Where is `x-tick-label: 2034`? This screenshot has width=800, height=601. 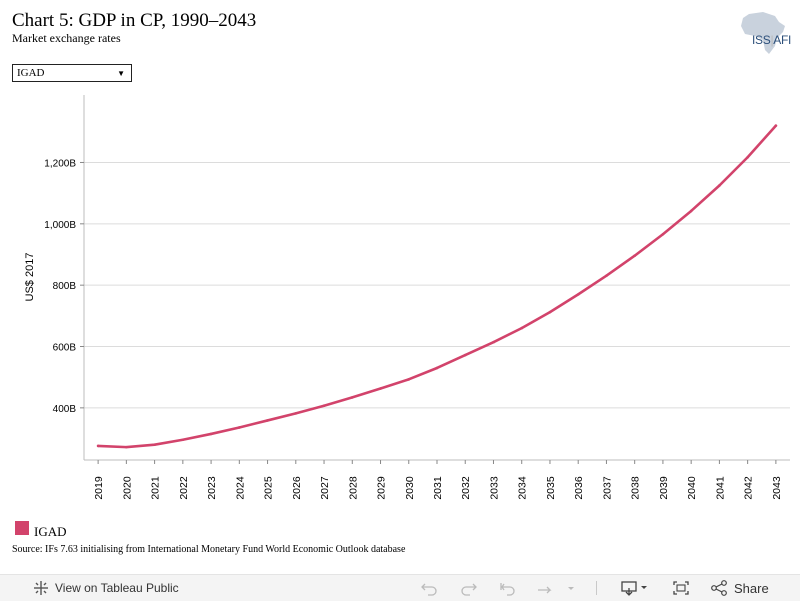
x-tick-label: 2034 is located at coordinates (523, 488).